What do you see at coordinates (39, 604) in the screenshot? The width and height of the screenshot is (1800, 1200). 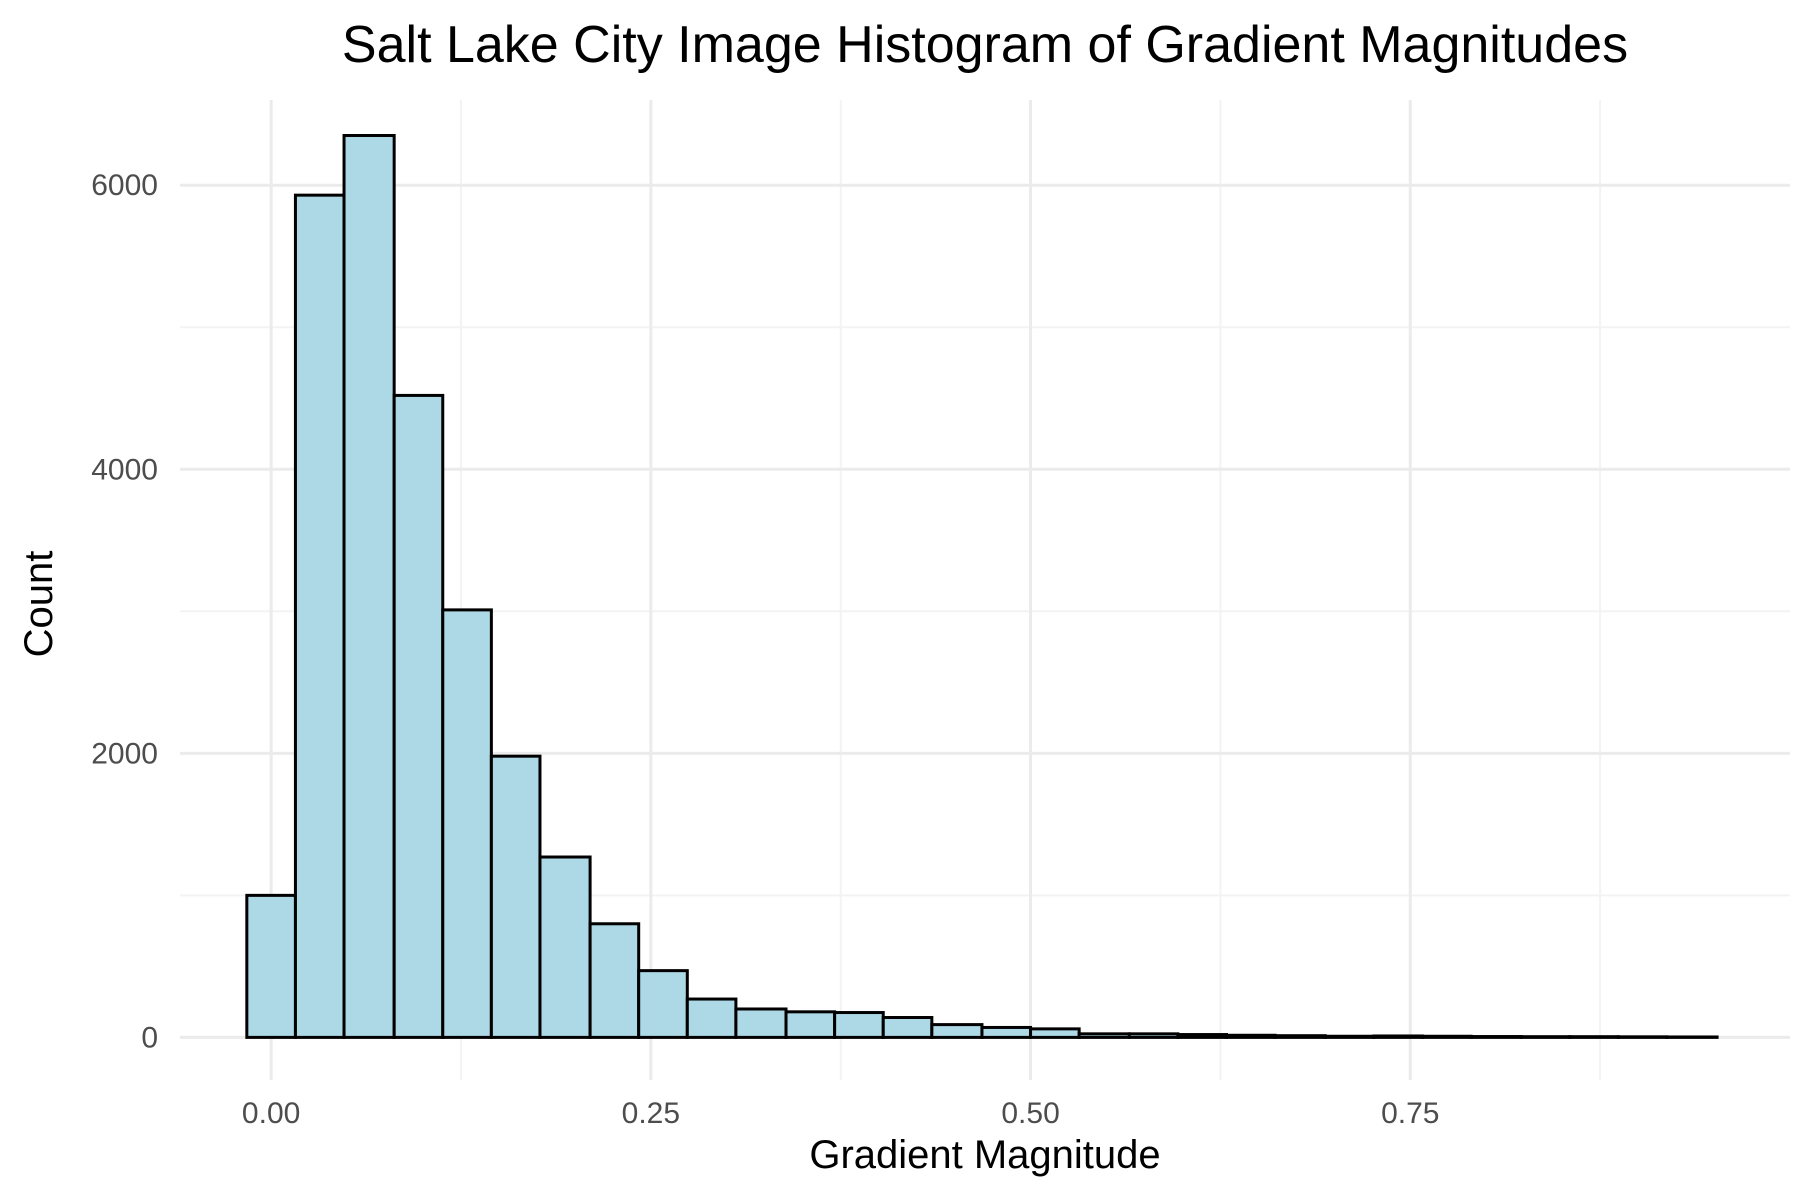 I see `y-axis-title: Count` at bounding box center [39, 604].